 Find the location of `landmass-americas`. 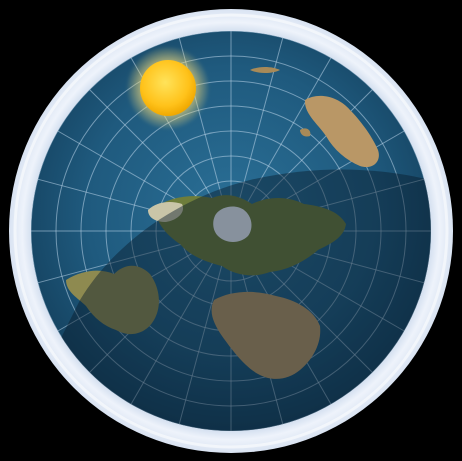

landmass-americas is located at coordinates (112, 300).